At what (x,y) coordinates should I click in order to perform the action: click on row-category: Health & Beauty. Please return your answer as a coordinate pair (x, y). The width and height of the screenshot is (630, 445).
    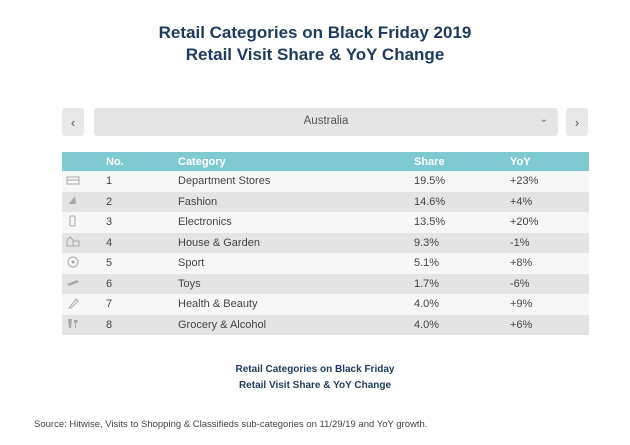
    Looking at the image, I should click on (292, 304).